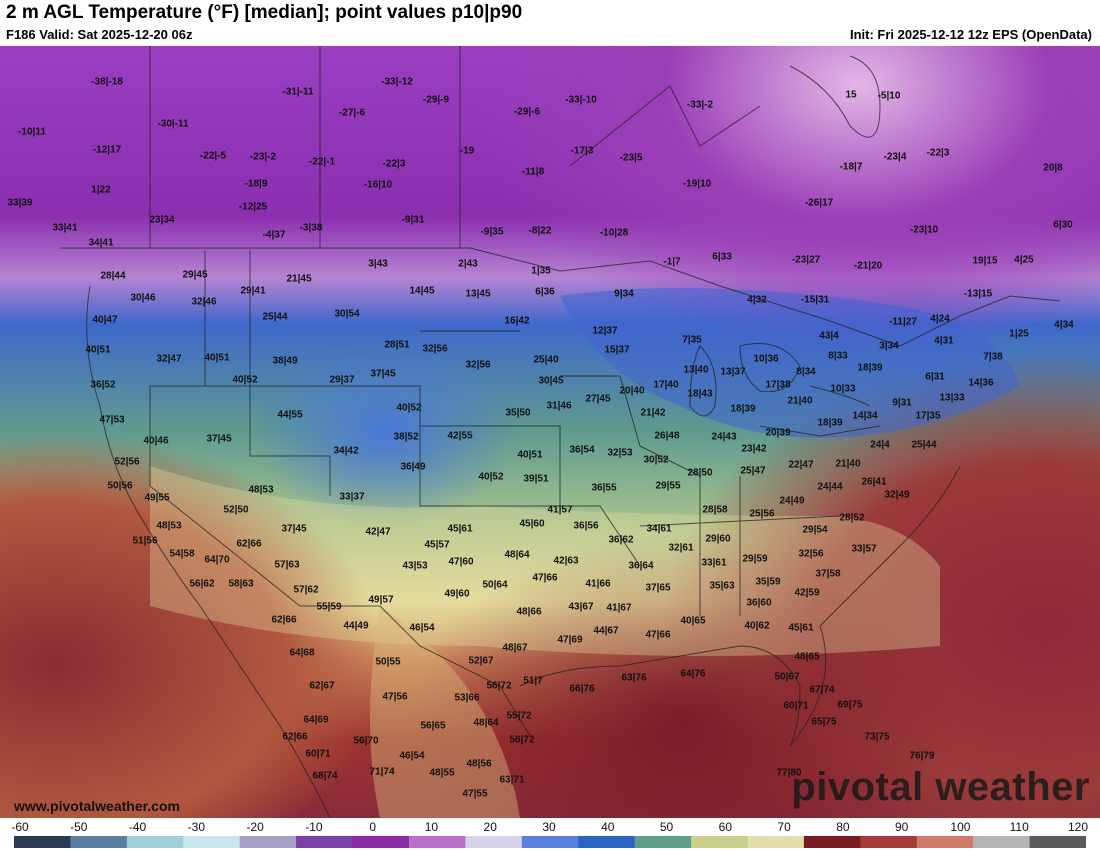 This screenshot has height=850, width=1100. Describe the element at coordinates (807, 657) in the screenshot. I see `point-value-label: 48|65` at that location.